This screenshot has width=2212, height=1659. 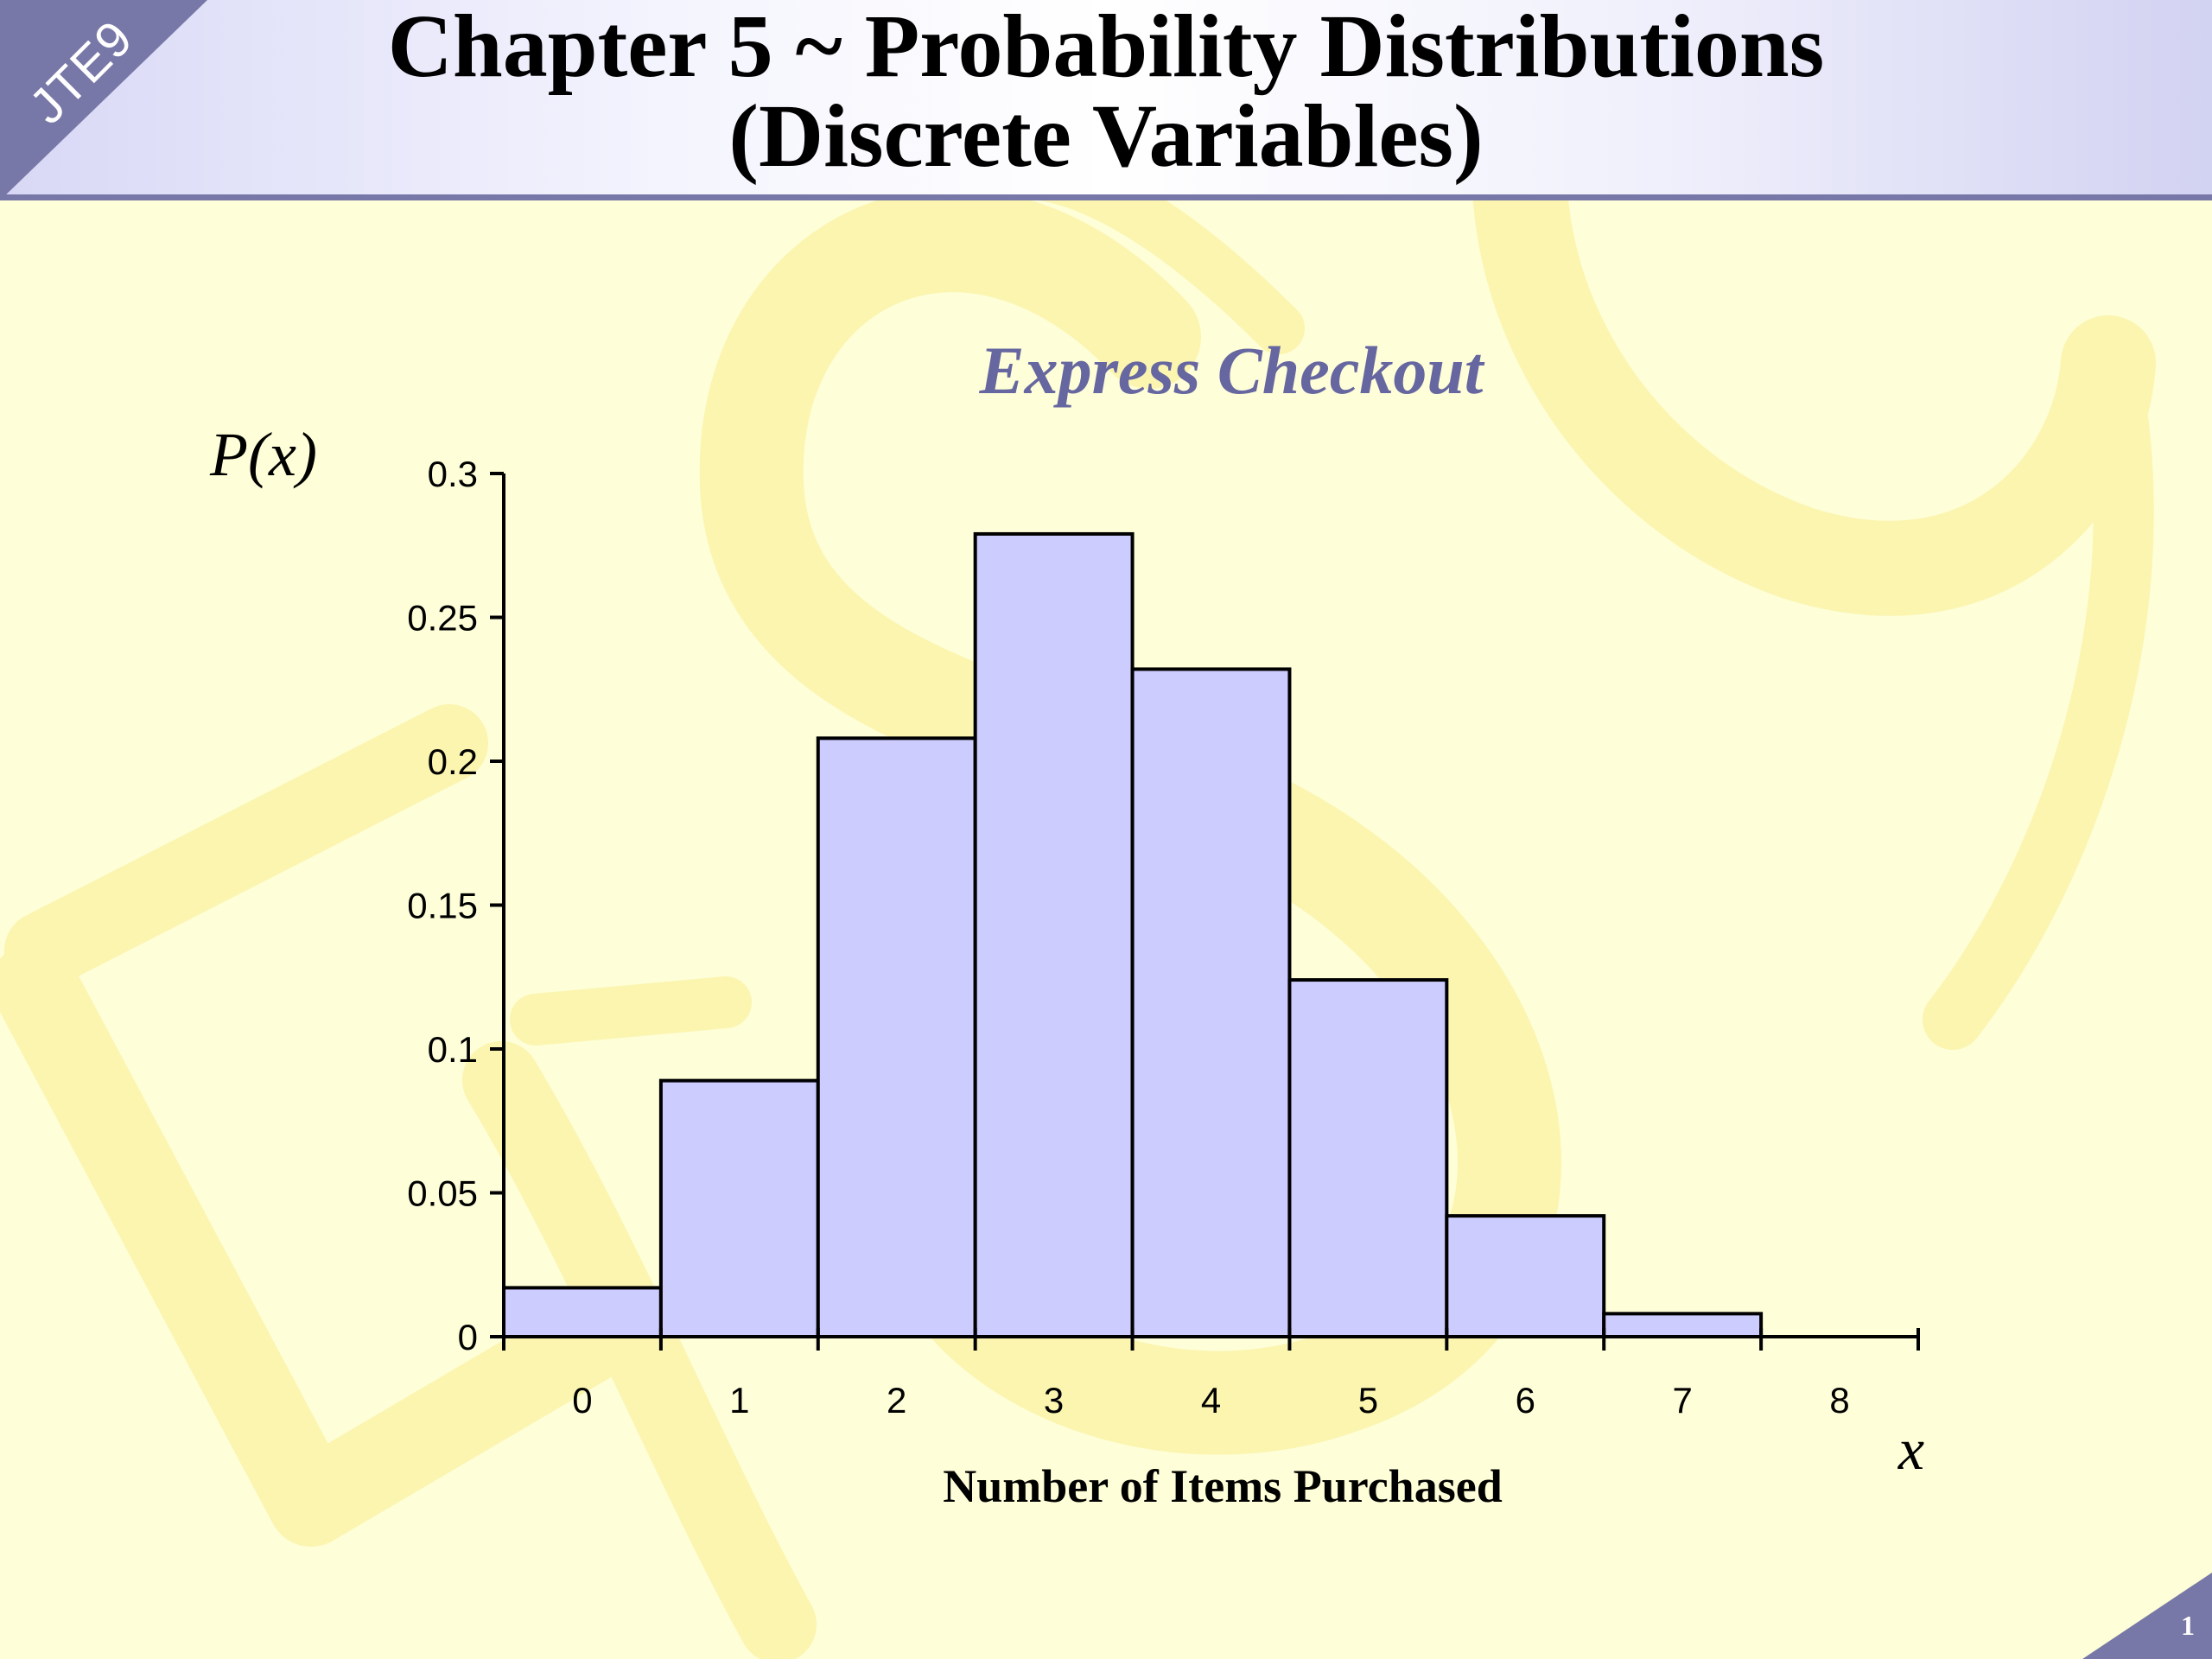 I want to click on slide-title-line-1: Chapter 5 ~ Probability Distributions, so click(x=1106, y=48).